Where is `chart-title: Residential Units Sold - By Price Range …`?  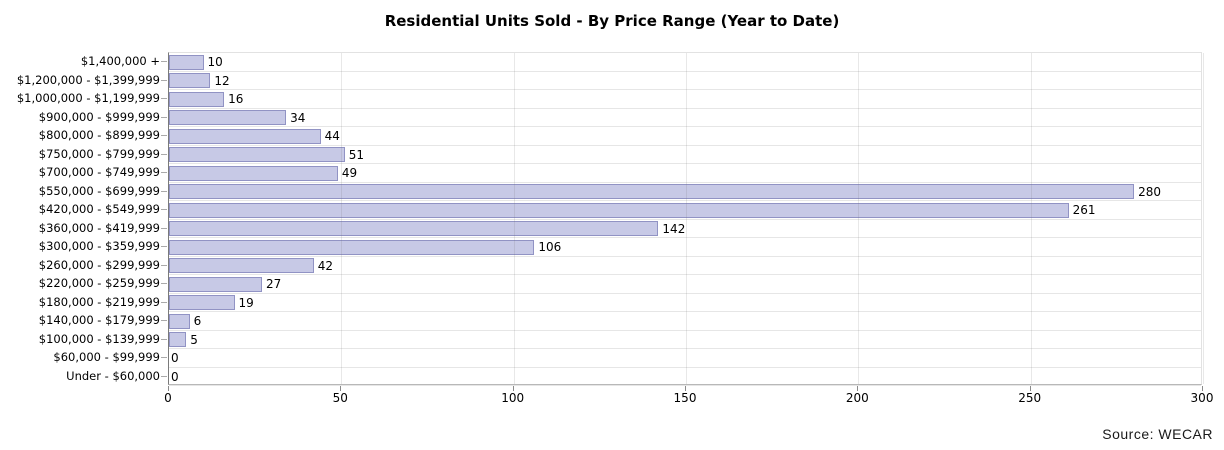 chart-title: Residential Units Sold - By Price Range … is located at coordinates (612, 21).